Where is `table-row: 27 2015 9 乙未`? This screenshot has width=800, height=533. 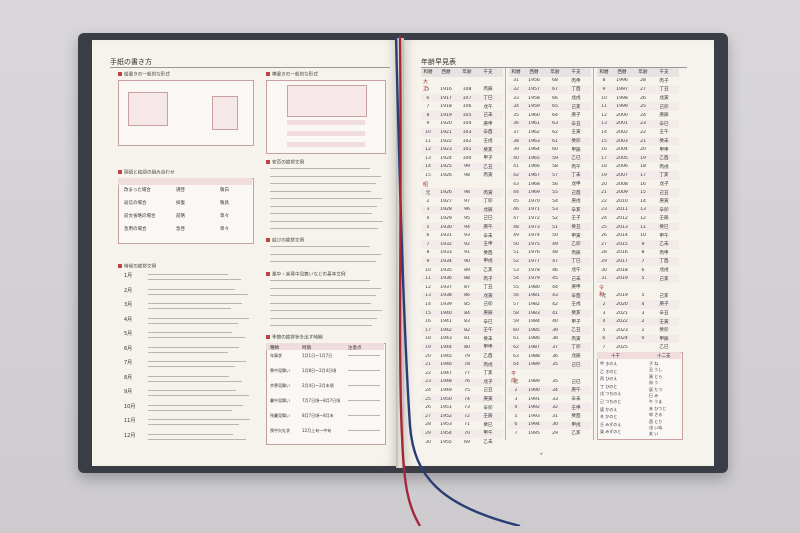
table-row: 27 2015 9 乙未 is located at coordinates (638, 244).